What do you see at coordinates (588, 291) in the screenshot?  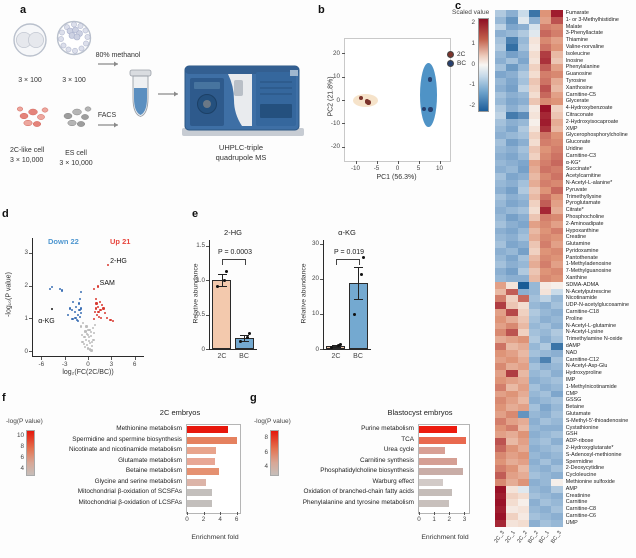 I see `heatmap-row-label: N-Acetylputrescine` at bounding box center [588, 291].